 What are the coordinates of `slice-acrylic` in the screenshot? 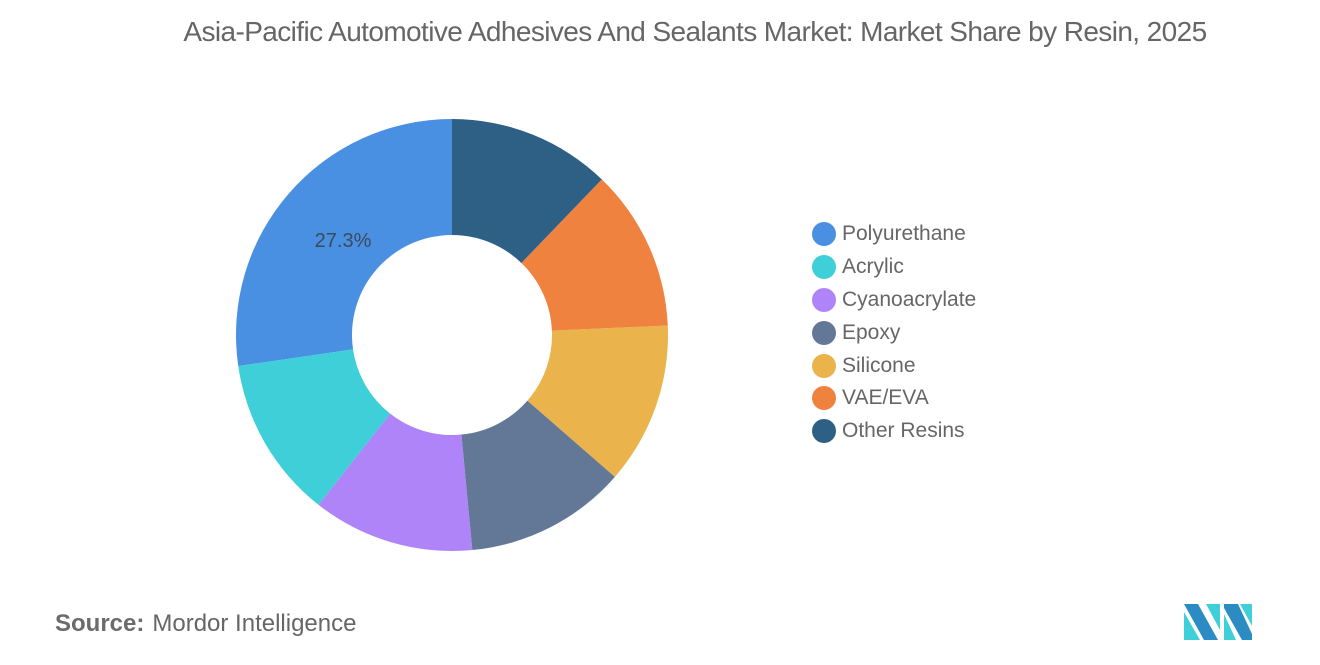 It's located at (314, 427).